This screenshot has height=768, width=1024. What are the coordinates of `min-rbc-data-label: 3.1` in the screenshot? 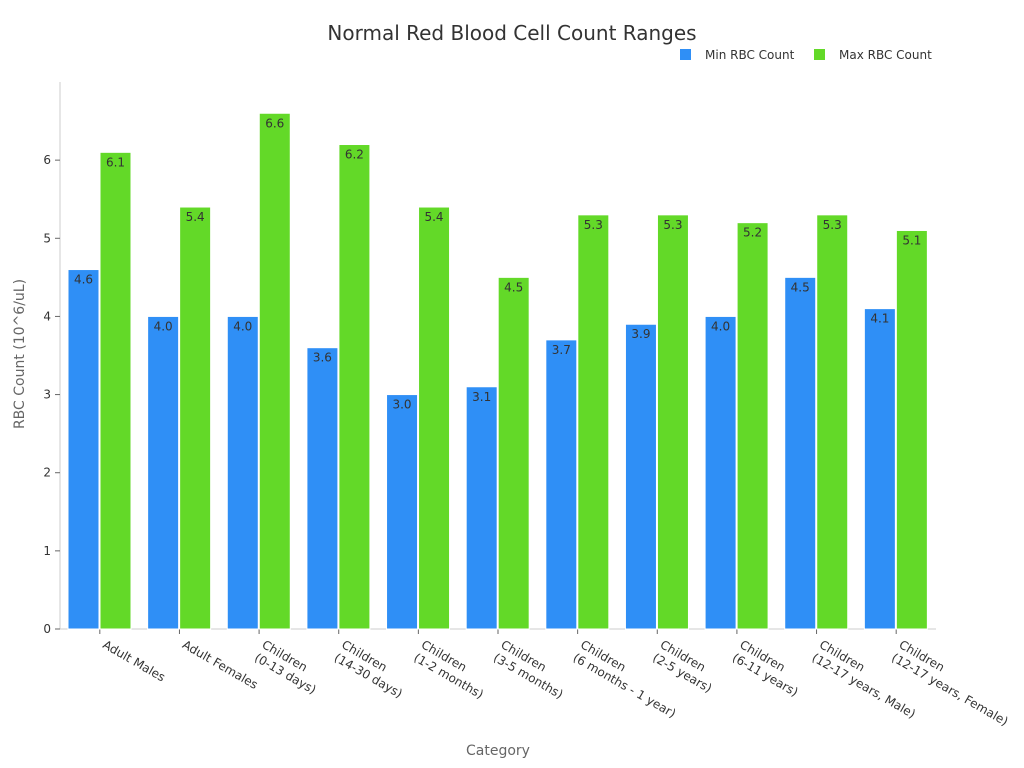 It's located at (481, 397).